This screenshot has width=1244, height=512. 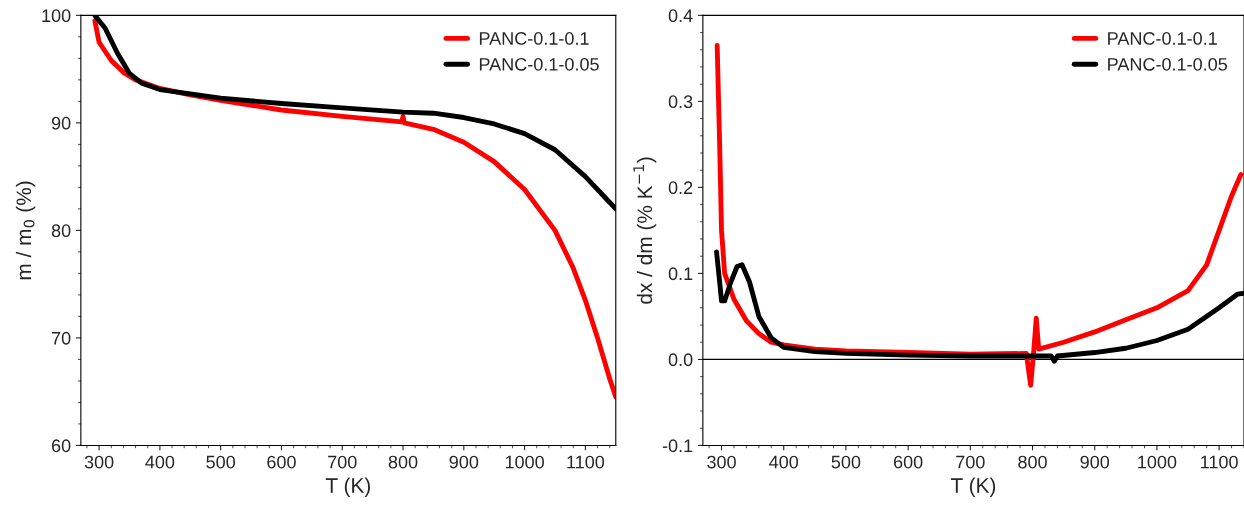 What do you see at coordinates (680, 102) in the screenshot?
I see `y-tick-label: 0.3` at bounding box center [680, 102].